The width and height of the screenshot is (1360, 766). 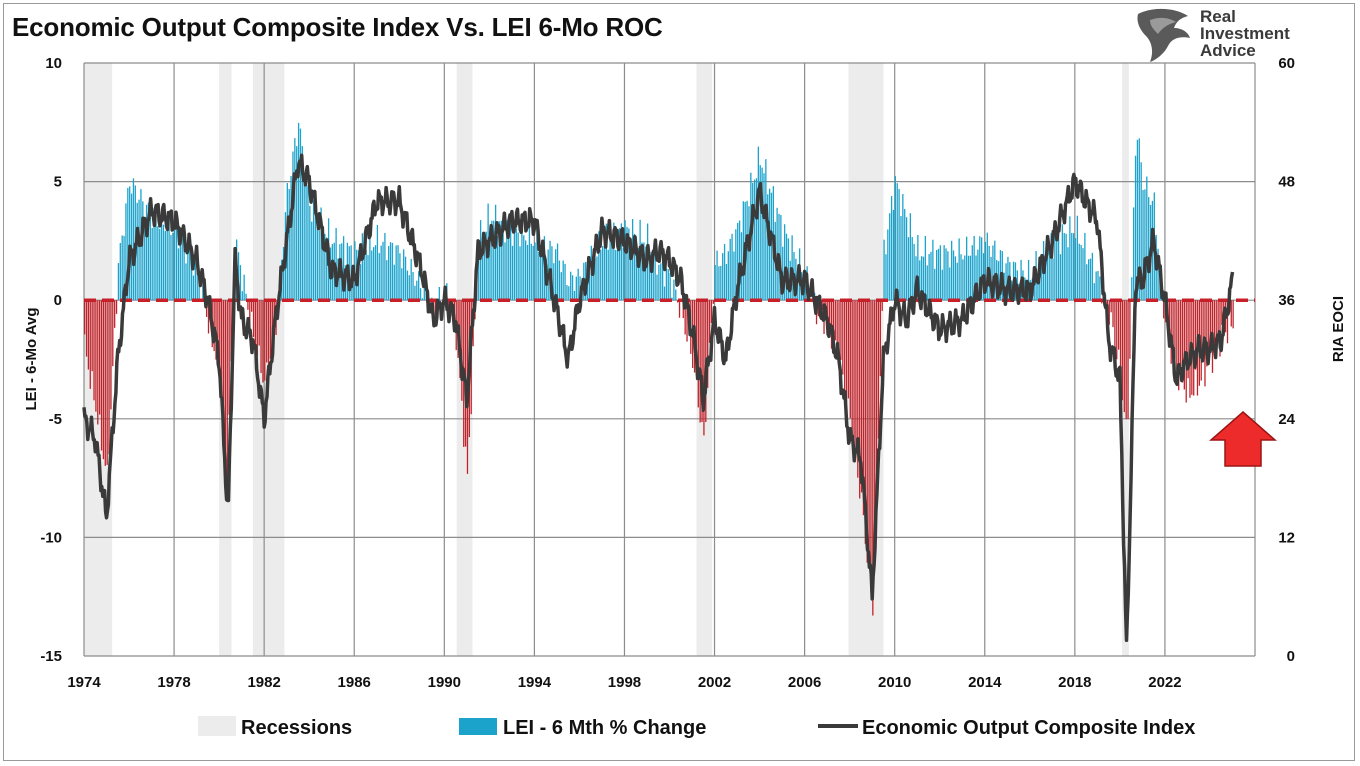 What do you see at coordinates (1291, 656) in the screenshot?
I see `y-right-tick-label: 0` at bounding box center [1291, 656].